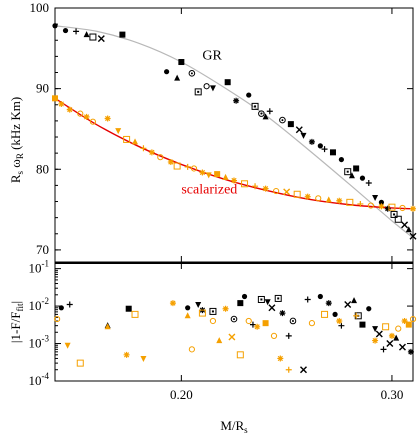  I want to click on bottom-ytick-label: 10-1, so click(39, 267).